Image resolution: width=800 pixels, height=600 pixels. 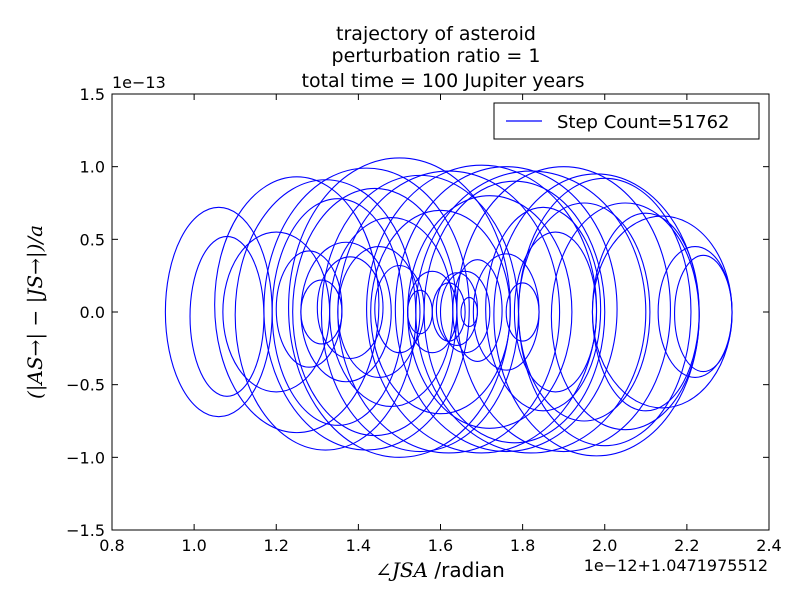 I want to click on y-tick-label: 0.0, so click(x=92, y=312).